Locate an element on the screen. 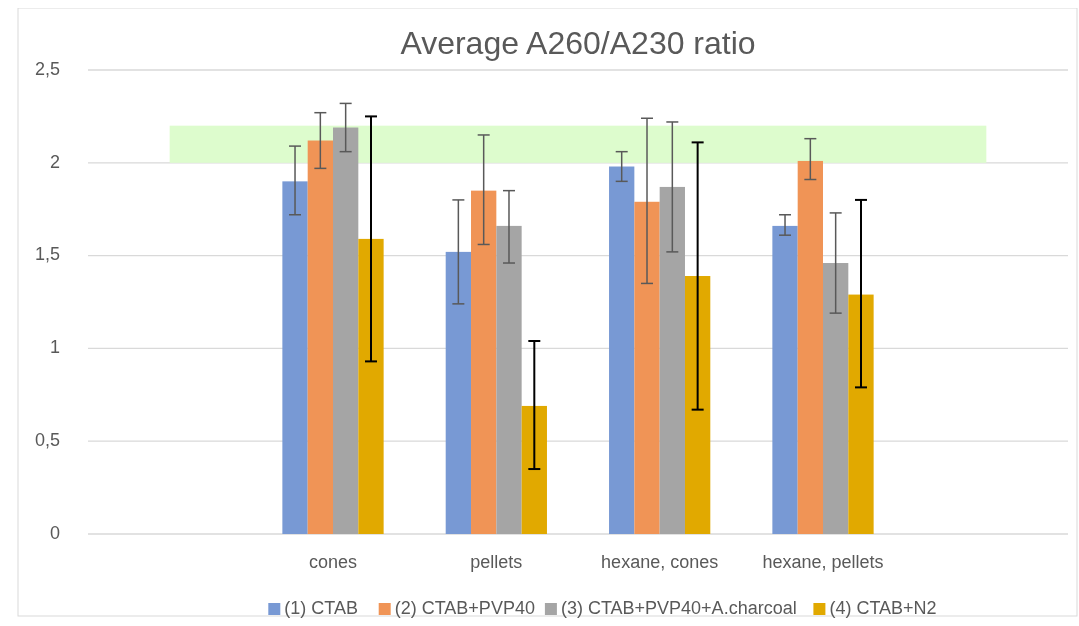 Image resolution: width=1079 pixels, height=626 pixels. legend-label: (4) CTAB+N2 is located at coordinates (883, 607).